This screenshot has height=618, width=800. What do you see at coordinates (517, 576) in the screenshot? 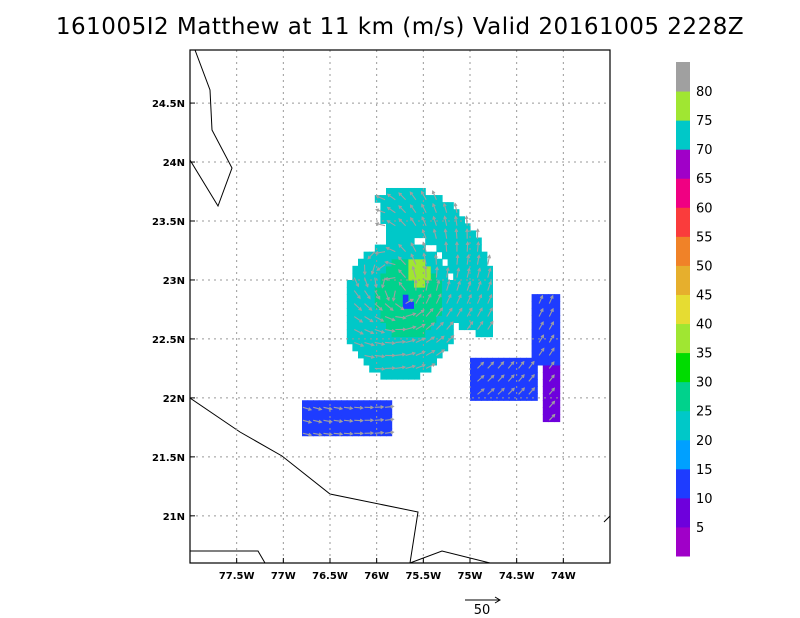
I see `x-tick-label: 74.5W` at bounding box center [517, 576].